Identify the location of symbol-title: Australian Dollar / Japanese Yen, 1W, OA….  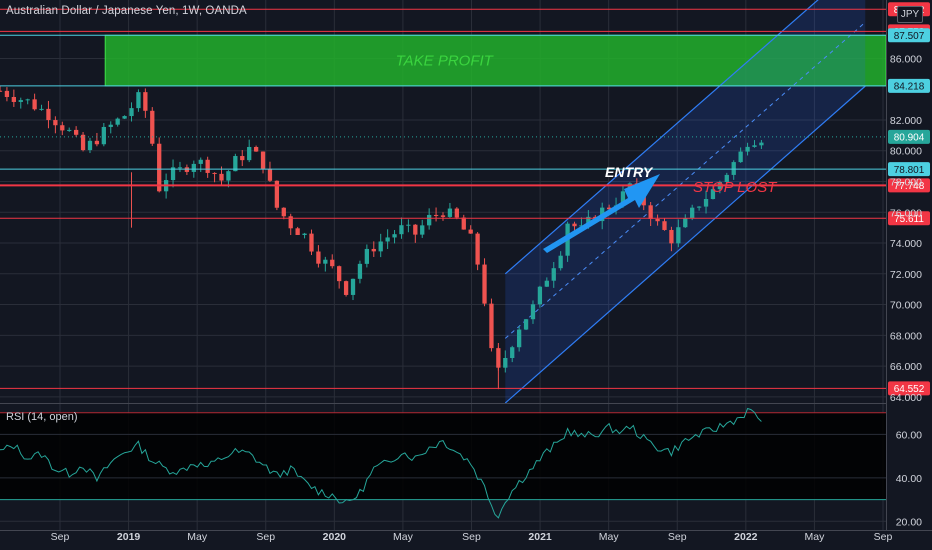
(126, 11).